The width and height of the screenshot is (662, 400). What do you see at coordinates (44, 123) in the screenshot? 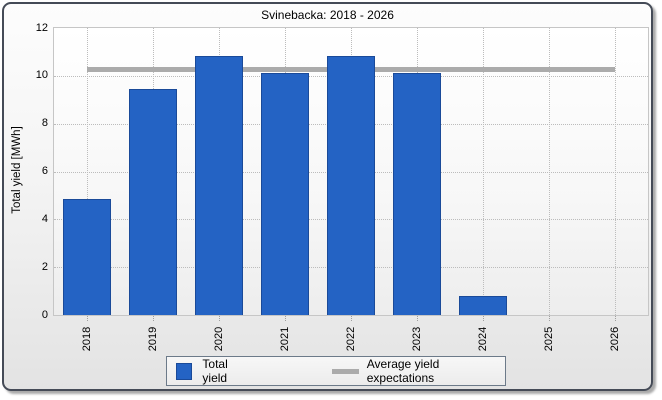
I see `y-axis-tick-label: 8` at bounding box center [44, 123].